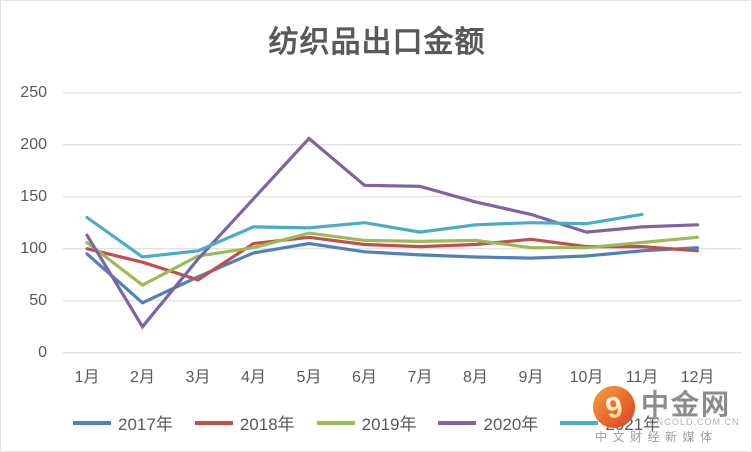 Image resolution: width=752 pixels, height=452 pixels. What do you see at coordinates (377, 42) in the screenshot?
I see `chart-title: 纺织品出口金额` at bounding box center [377, 42].